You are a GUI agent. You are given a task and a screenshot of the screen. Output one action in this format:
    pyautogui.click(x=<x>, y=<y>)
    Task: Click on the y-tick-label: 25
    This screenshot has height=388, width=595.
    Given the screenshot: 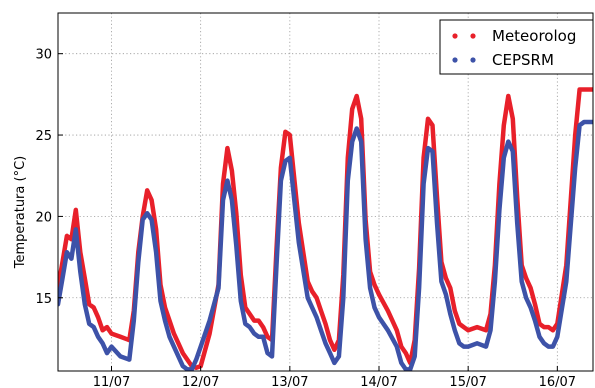 What is the action you would take?
    pyautogui.click(x=43, y=136)
    